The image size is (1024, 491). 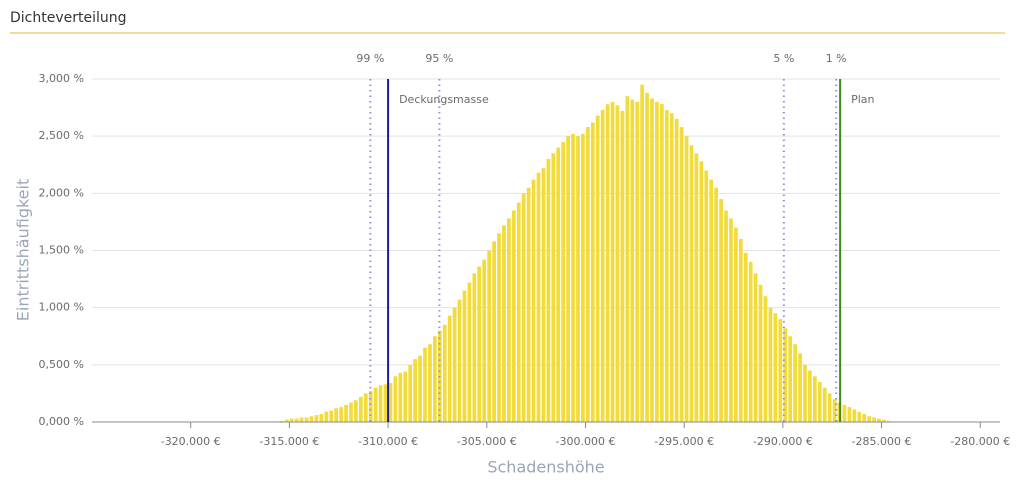 I want to click on x-tick-label: -295.000 €, so click(x=684, y=441).